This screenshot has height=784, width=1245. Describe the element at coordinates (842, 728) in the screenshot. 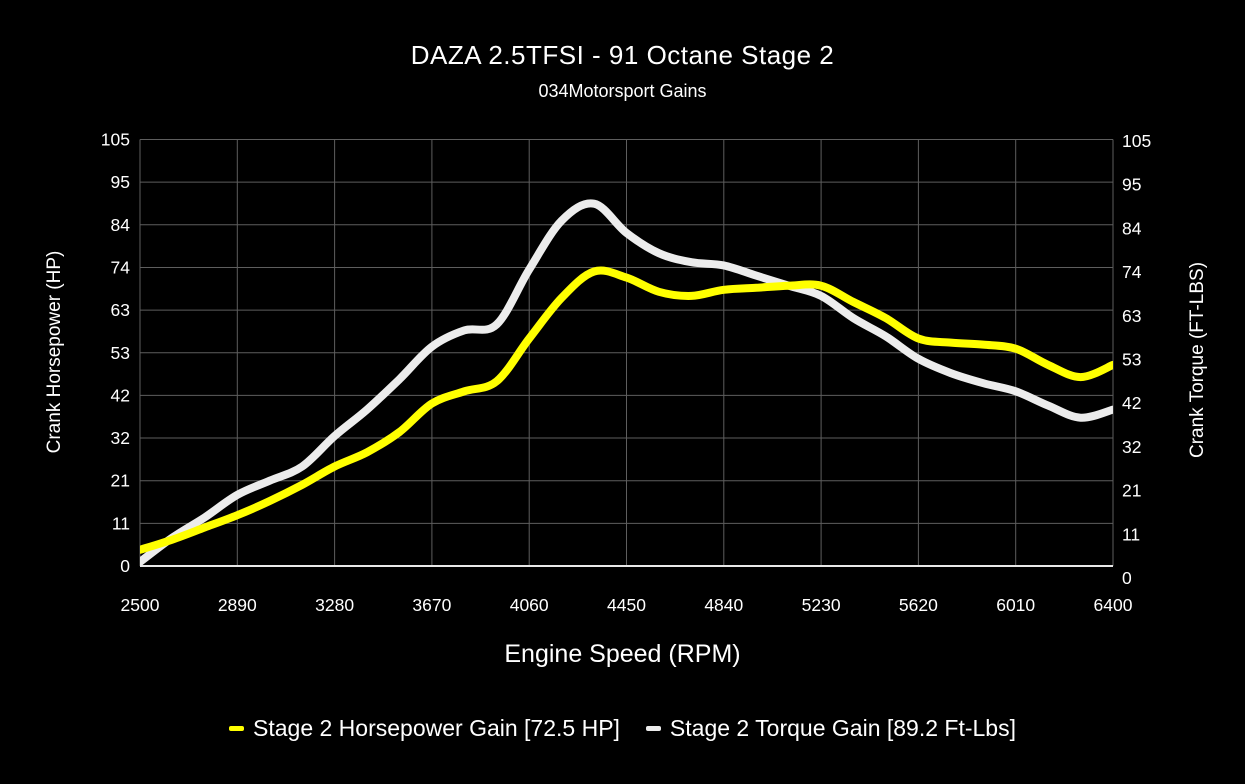

I see `legend-label-torque: Stage 2 Torque Gain [89.2 Ft-Lbs]` at that location.